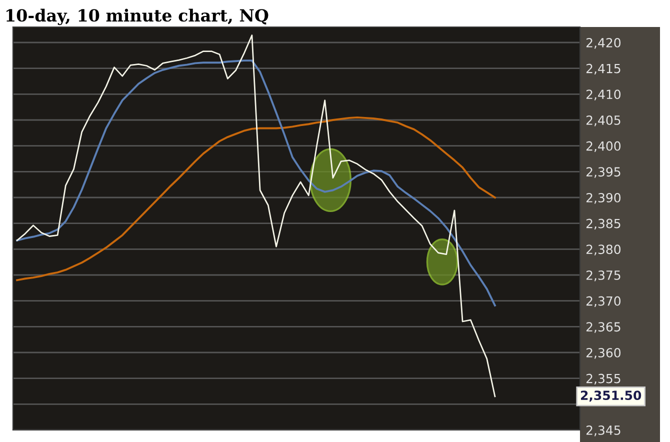 The image size is (670, 442). Describe the element at coordinates (603, 69) in the screenshot. I see `y-tick-label: 2,415` at that location.